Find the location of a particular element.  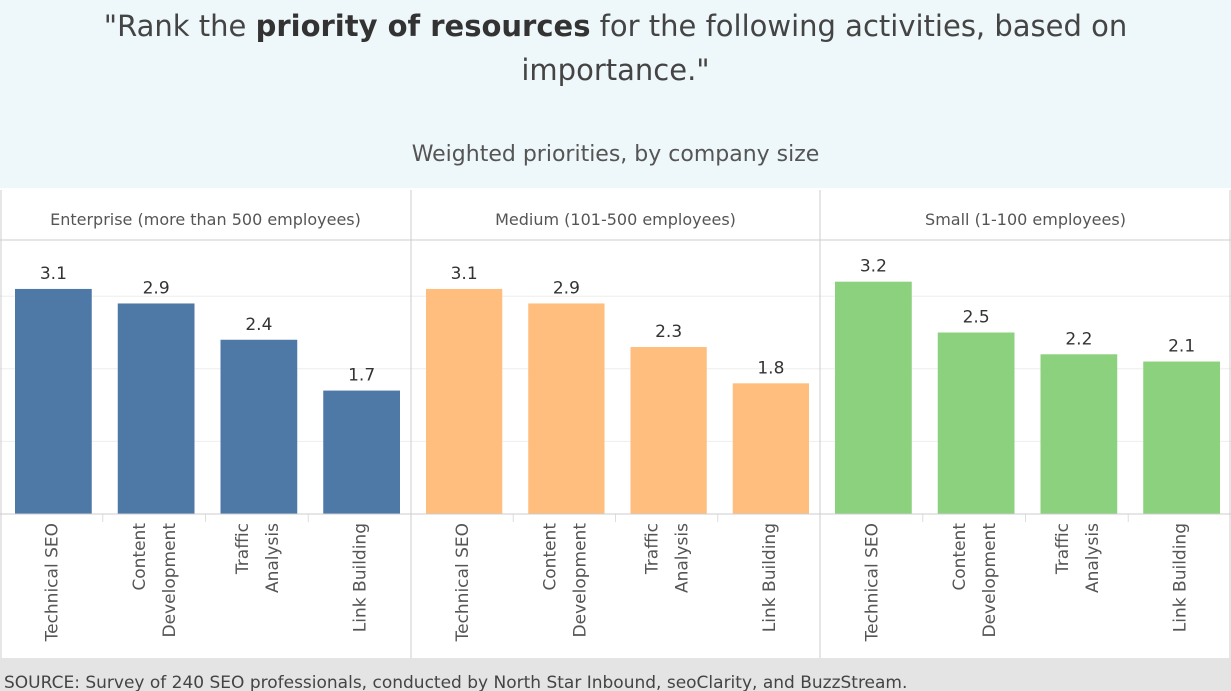

data-label: 2.1 is located at coordinates (1181, 347).